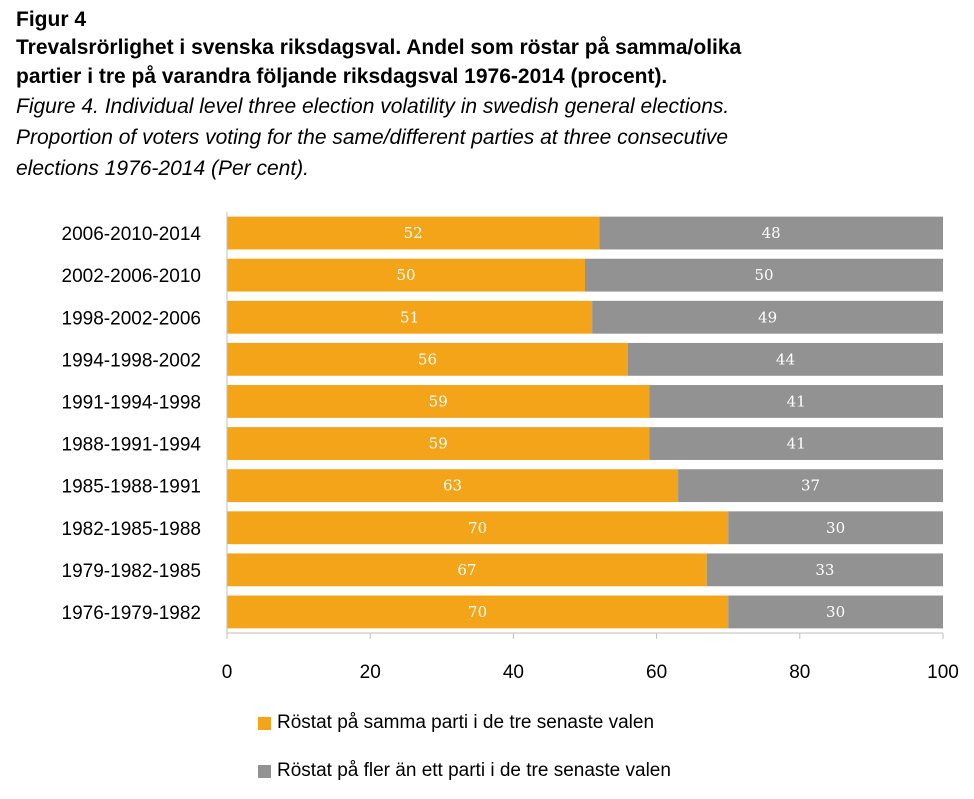 This screenshot has height=799, width=974. I want to click on data-label-different-1985-1988-1991: 37, so click(810, 486).